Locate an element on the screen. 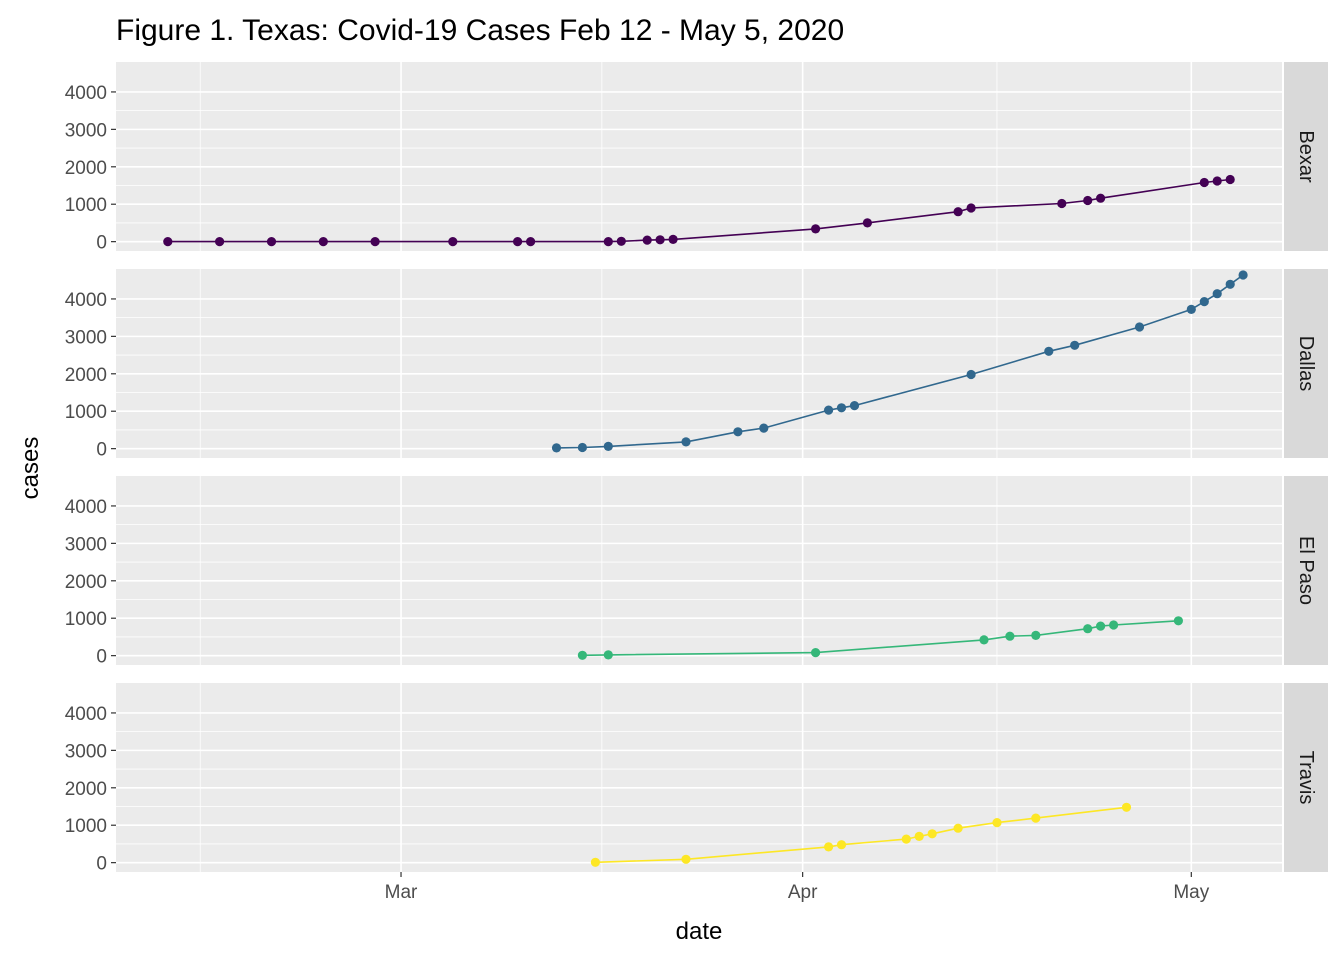  strip-label-dallas: Dallas is located at coordinates (1306, 364).